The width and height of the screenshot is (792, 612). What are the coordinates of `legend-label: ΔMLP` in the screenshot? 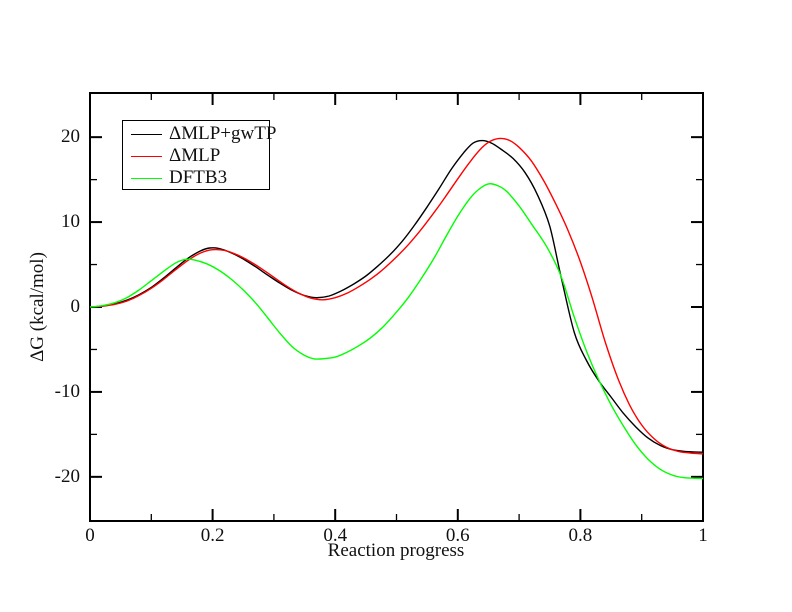 It's located at (195, 155).